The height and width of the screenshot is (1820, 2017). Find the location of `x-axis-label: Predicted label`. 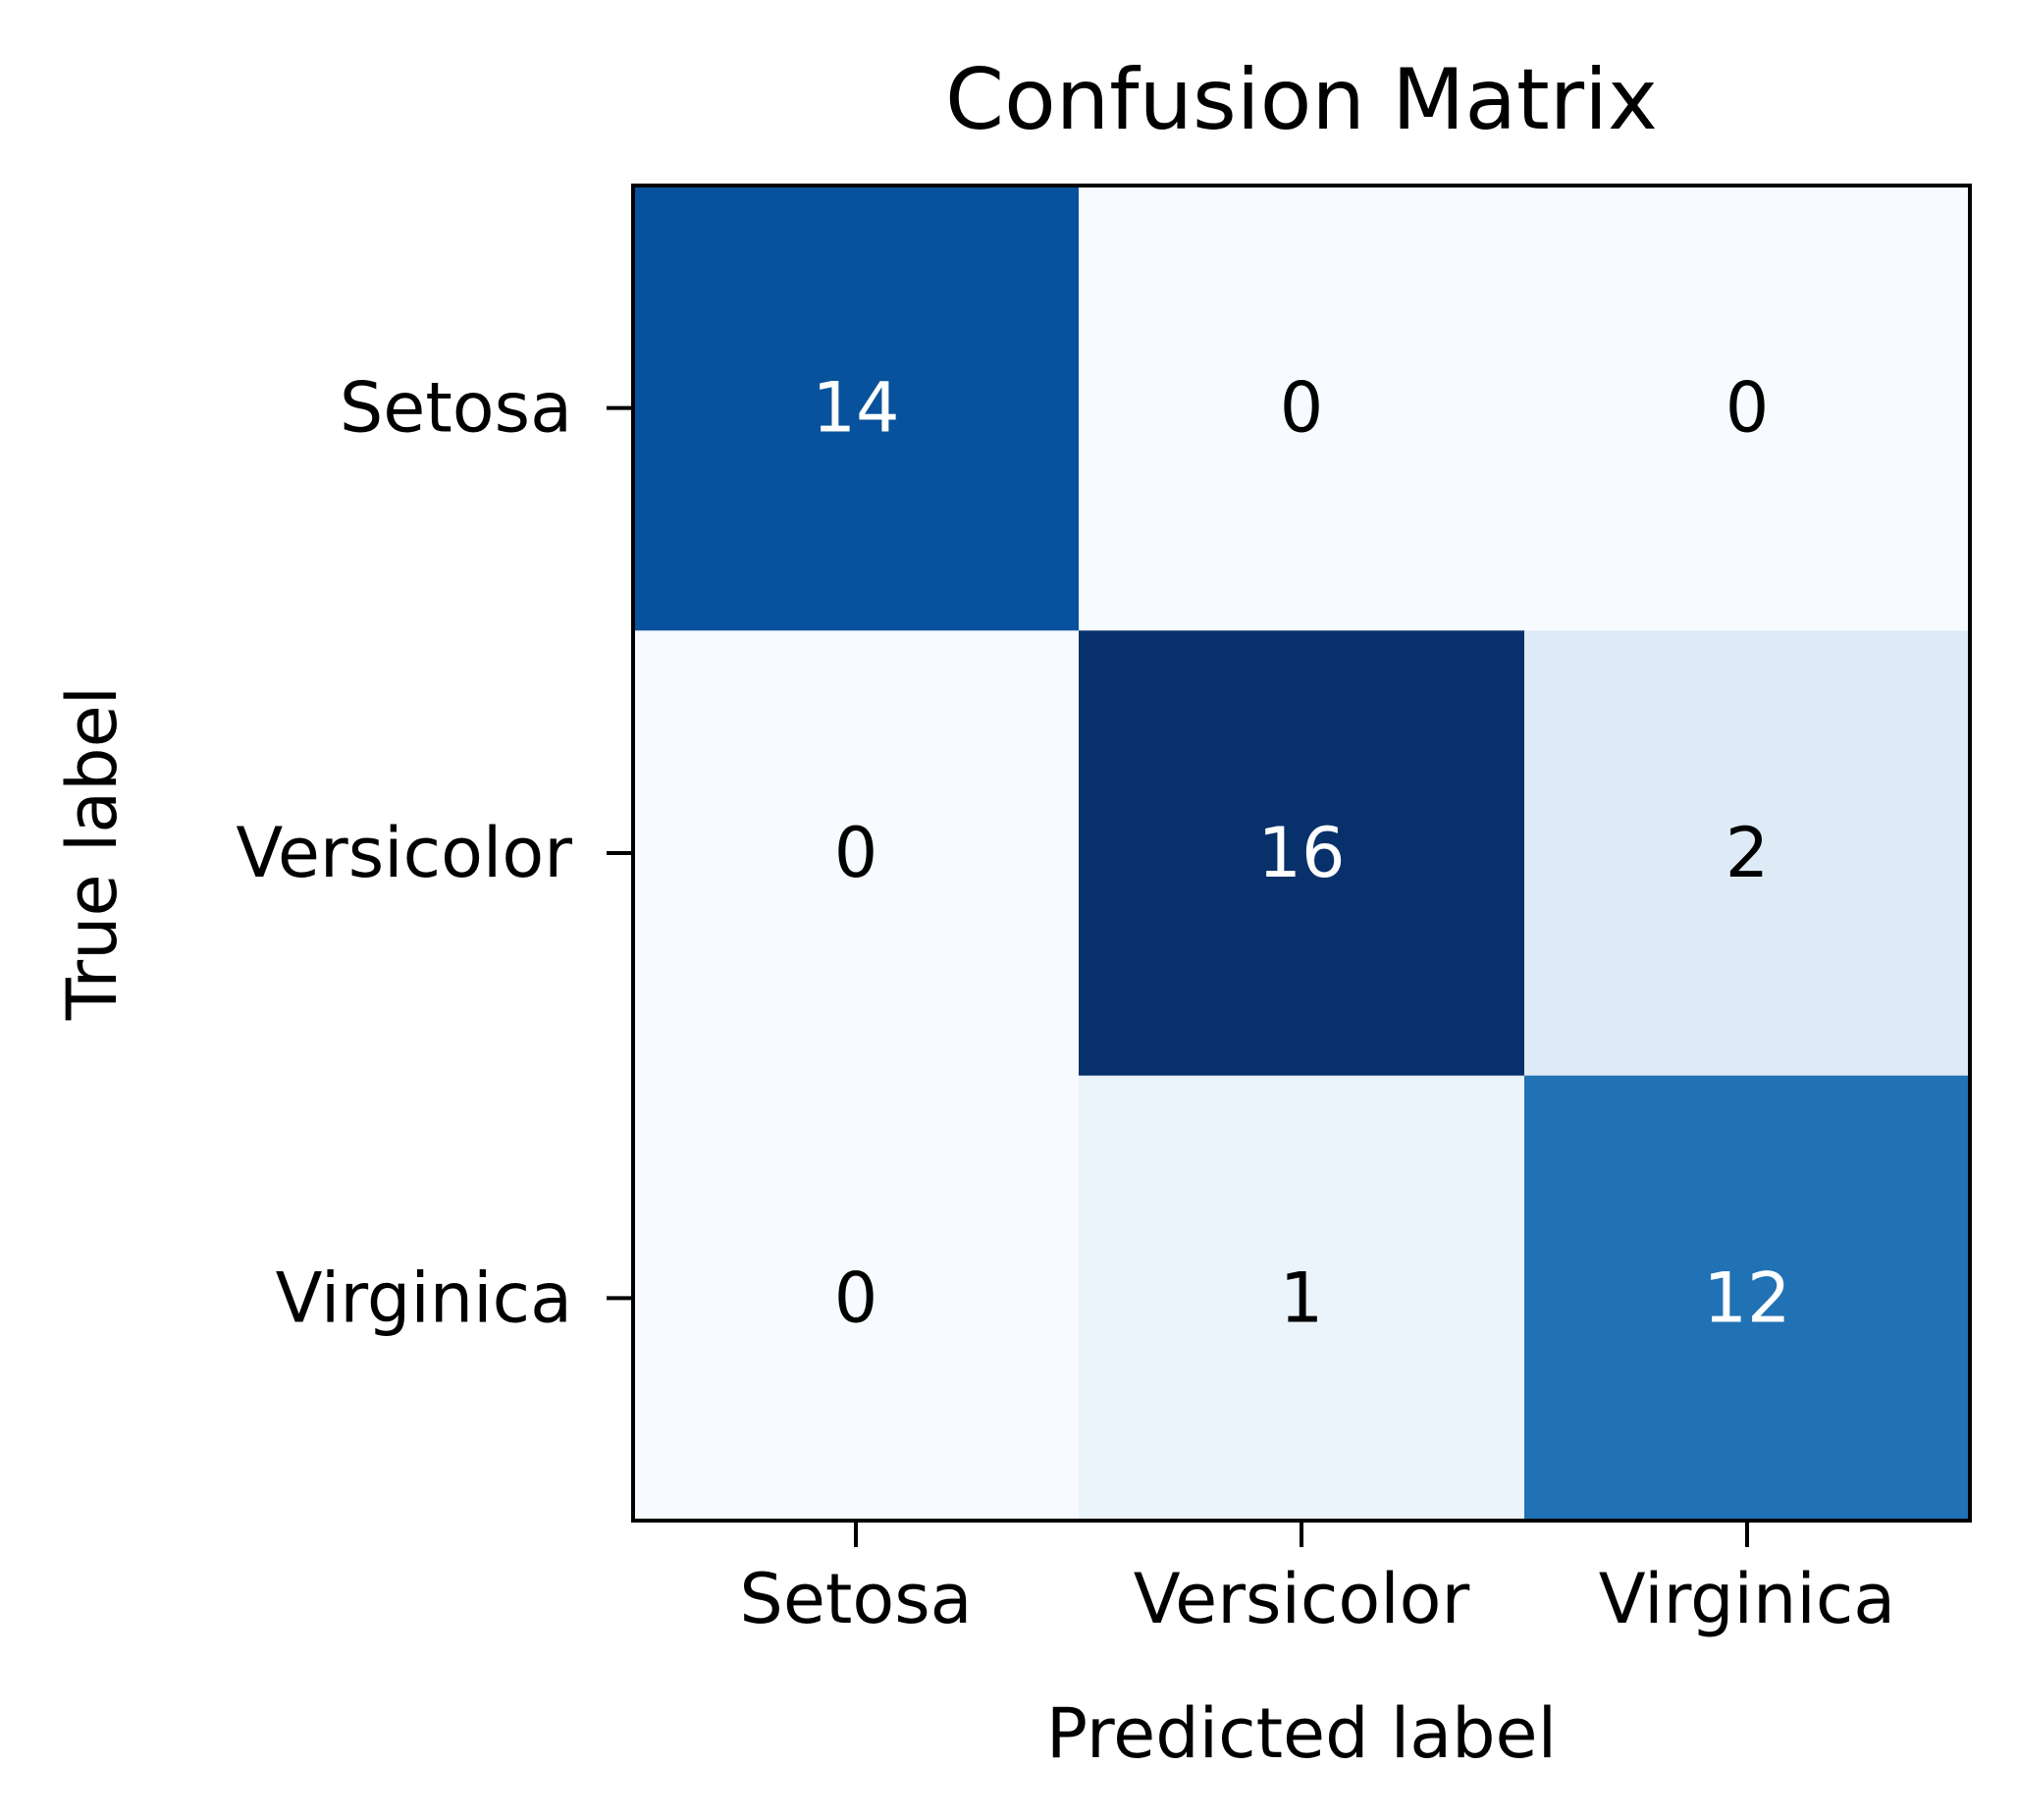

x-axis-label: Predicted label is located at coordinates (1301, 1733).